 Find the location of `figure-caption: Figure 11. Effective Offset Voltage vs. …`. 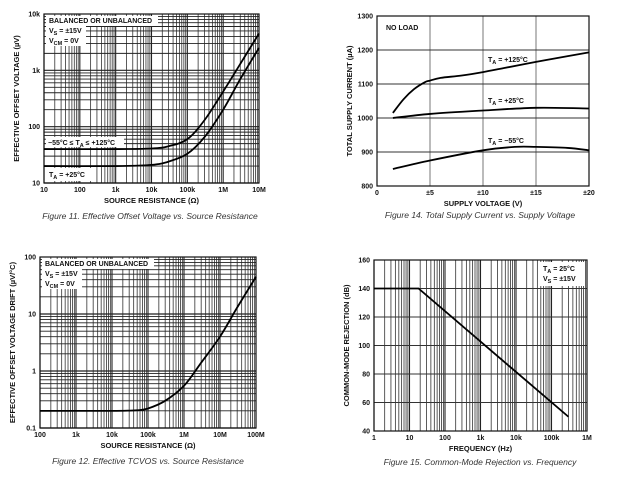

figure-caption: Figure 11. Effective Offset Voltage vs. … is located at coordinates (150, 216).